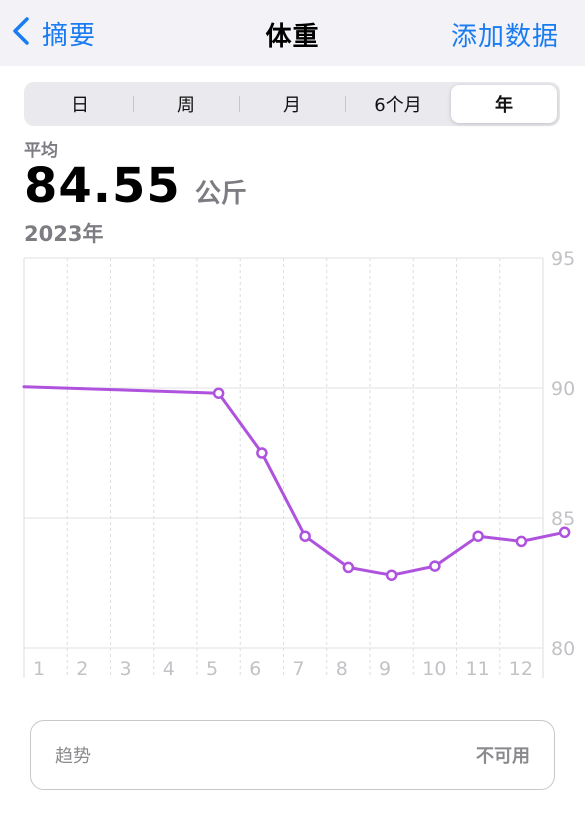  Describe the element at coordinates (169, 669) in the screenshot. I see `x-tick-label: 4` at that location.